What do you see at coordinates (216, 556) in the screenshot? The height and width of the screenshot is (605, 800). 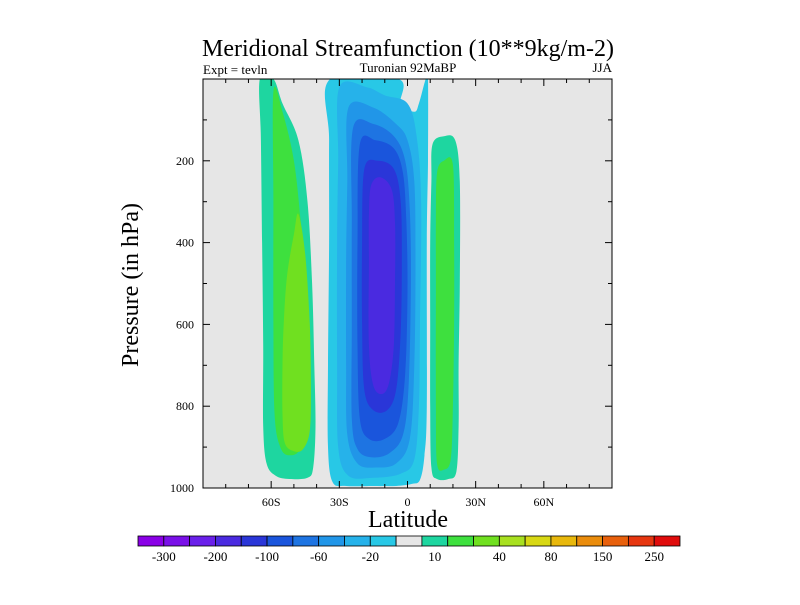 I see `colorbar-label: -200` at bounding box center [216, 556].